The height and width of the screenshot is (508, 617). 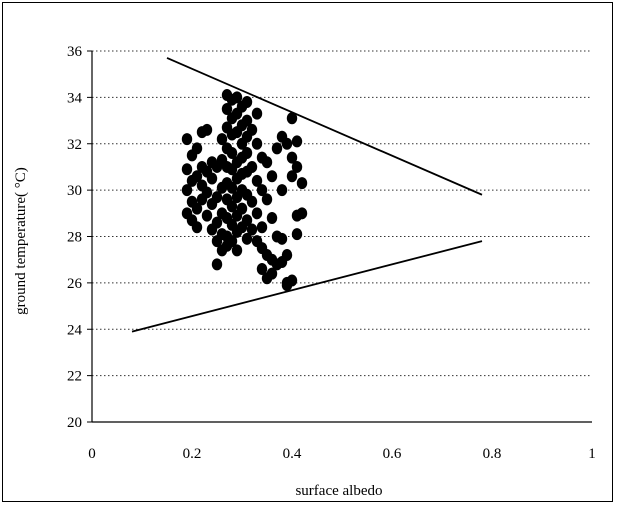 I want to click on y-tick-label: 36, so click(x=75, y=52).